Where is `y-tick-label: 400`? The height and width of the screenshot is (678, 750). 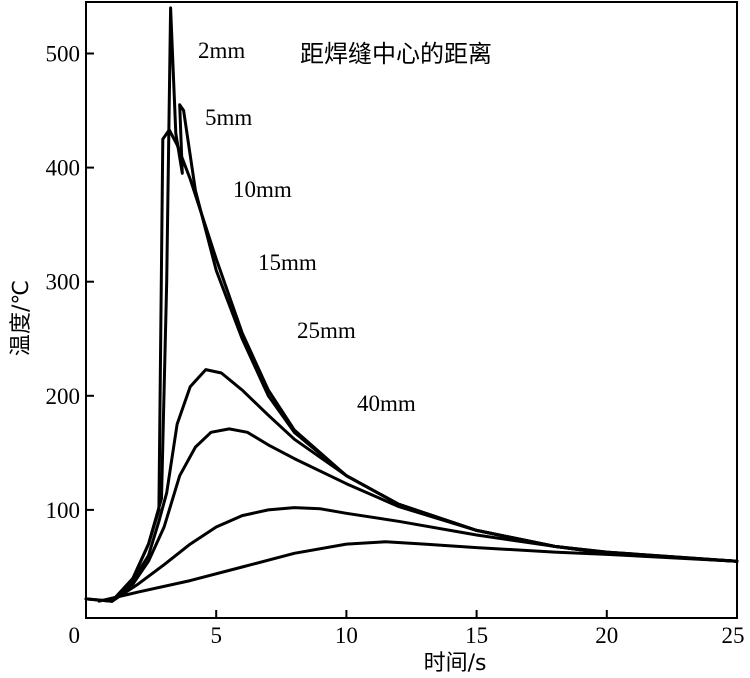
y-tick-label: 400 is located at coordinates (63, 168).